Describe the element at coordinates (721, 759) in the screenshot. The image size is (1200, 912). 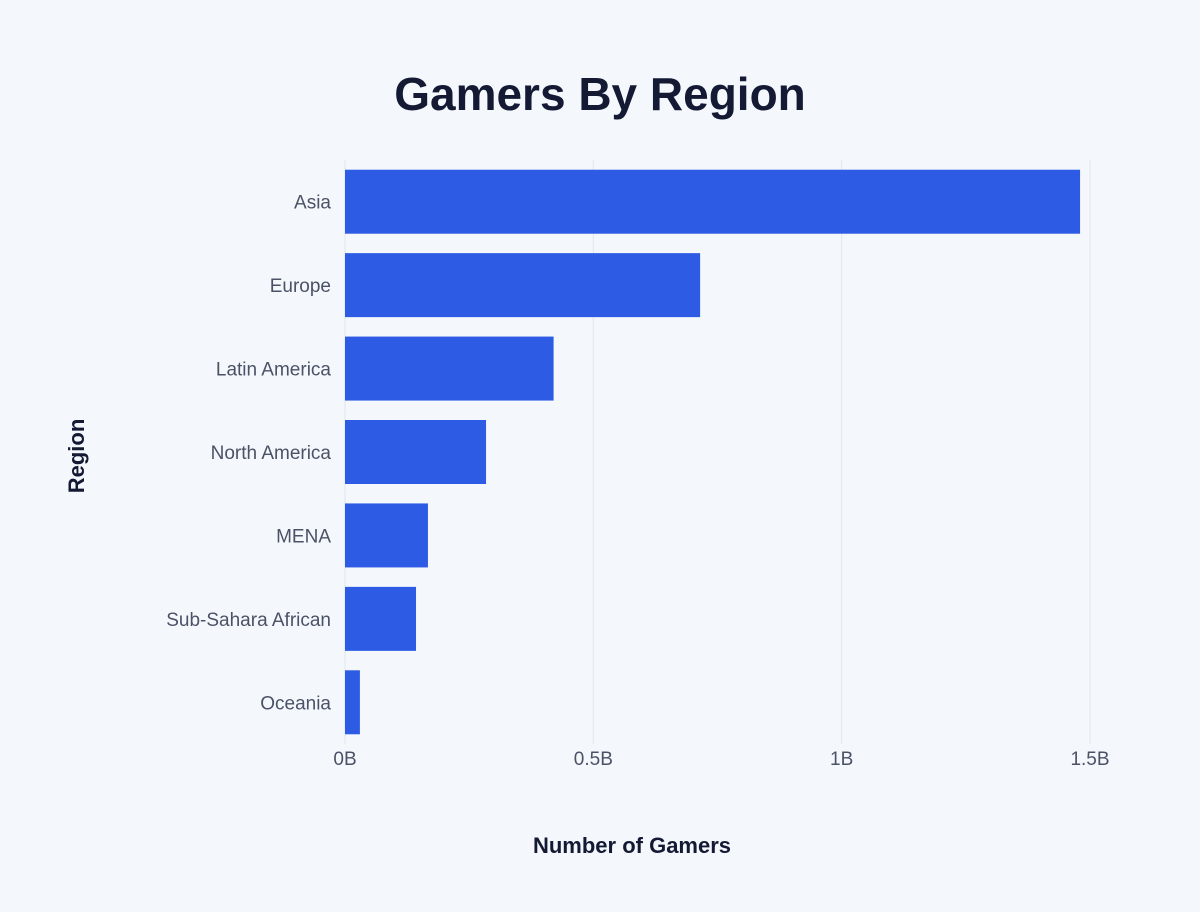
I see `x-tick-labels: 0B 0.5B 1B 1.5B` at that location.